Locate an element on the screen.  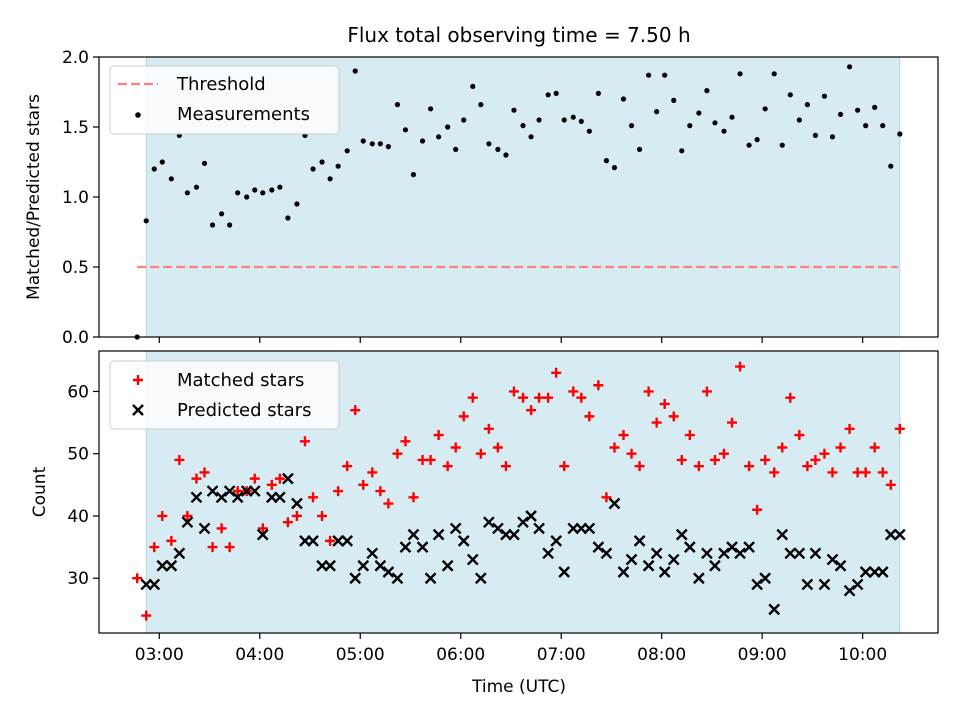
y-tick-label-top: 1.5 is located at coordinates (75, 128).